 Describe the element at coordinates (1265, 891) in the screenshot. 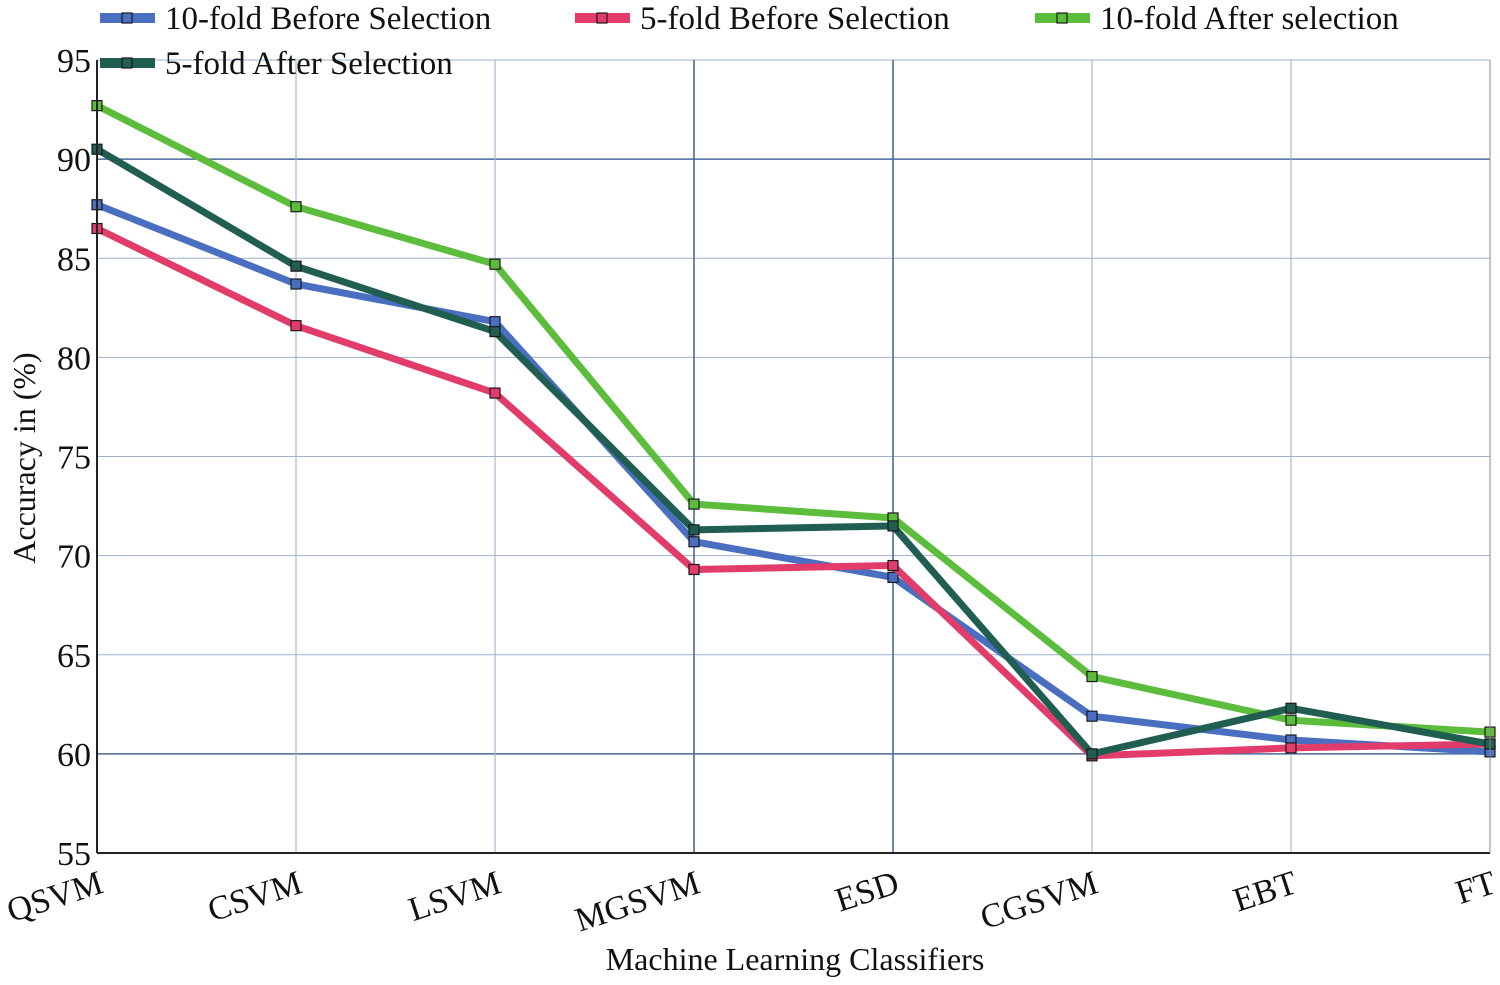

I see `x-tick-label: EBT` at that location.